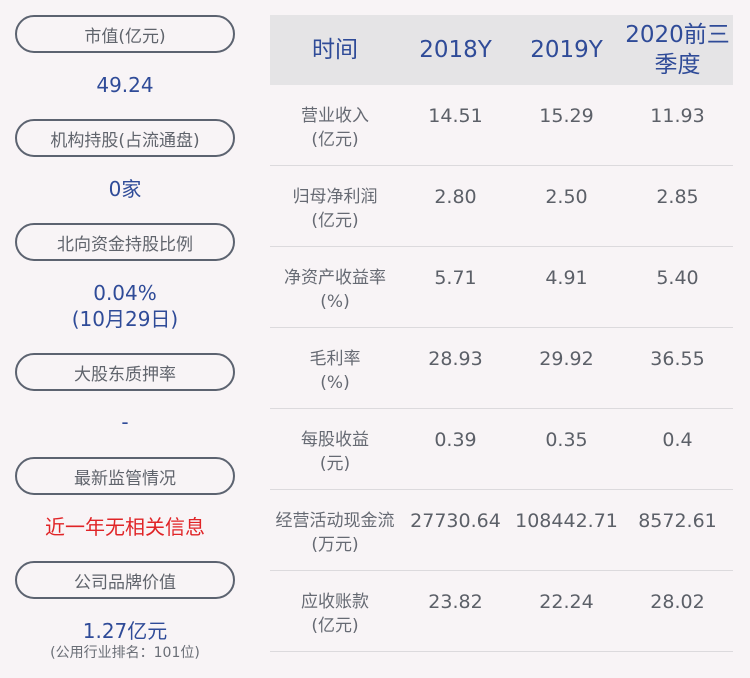 The height and width of the screenshot is (678, 750). I want to click on row-label: 营业收入 (亿元), so click(335, 125).